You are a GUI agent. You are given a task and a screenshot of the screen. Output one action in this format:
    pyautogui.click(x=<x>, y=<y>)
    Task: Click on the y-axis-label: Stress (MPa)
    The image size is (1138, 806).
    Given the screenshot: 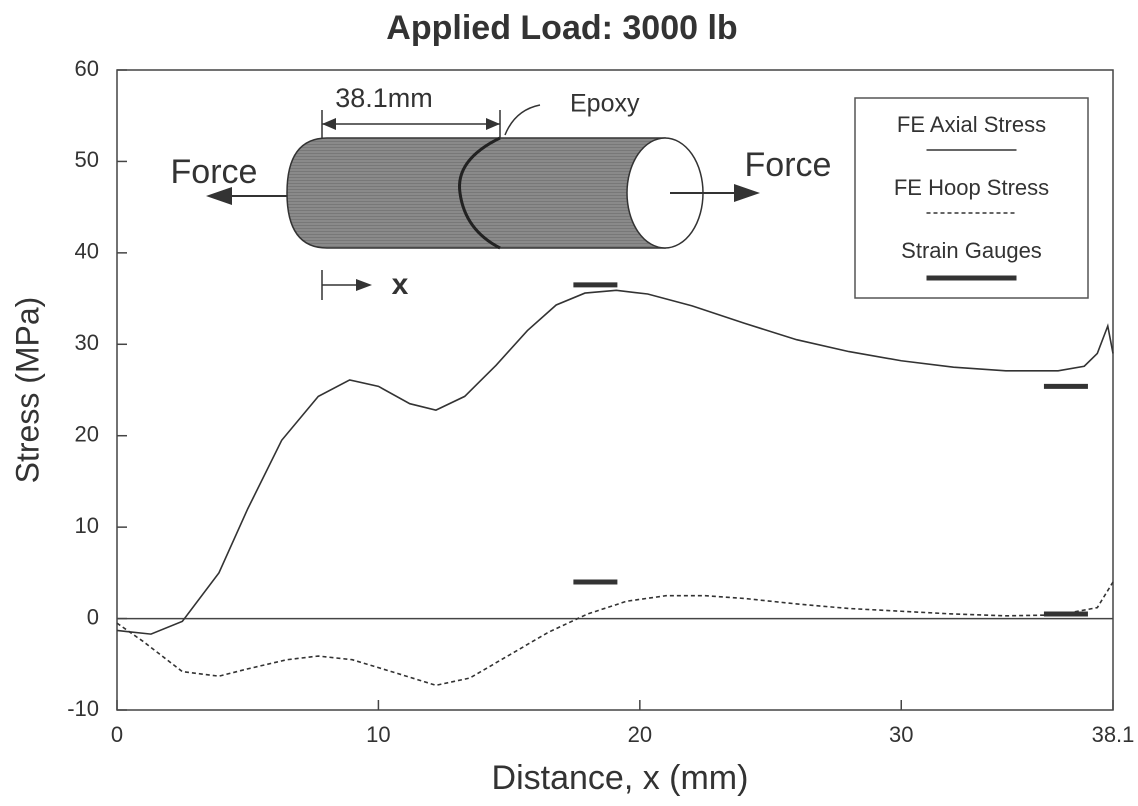 What is the action you would take?
    pyautogui.click(x=27, y=390)
    